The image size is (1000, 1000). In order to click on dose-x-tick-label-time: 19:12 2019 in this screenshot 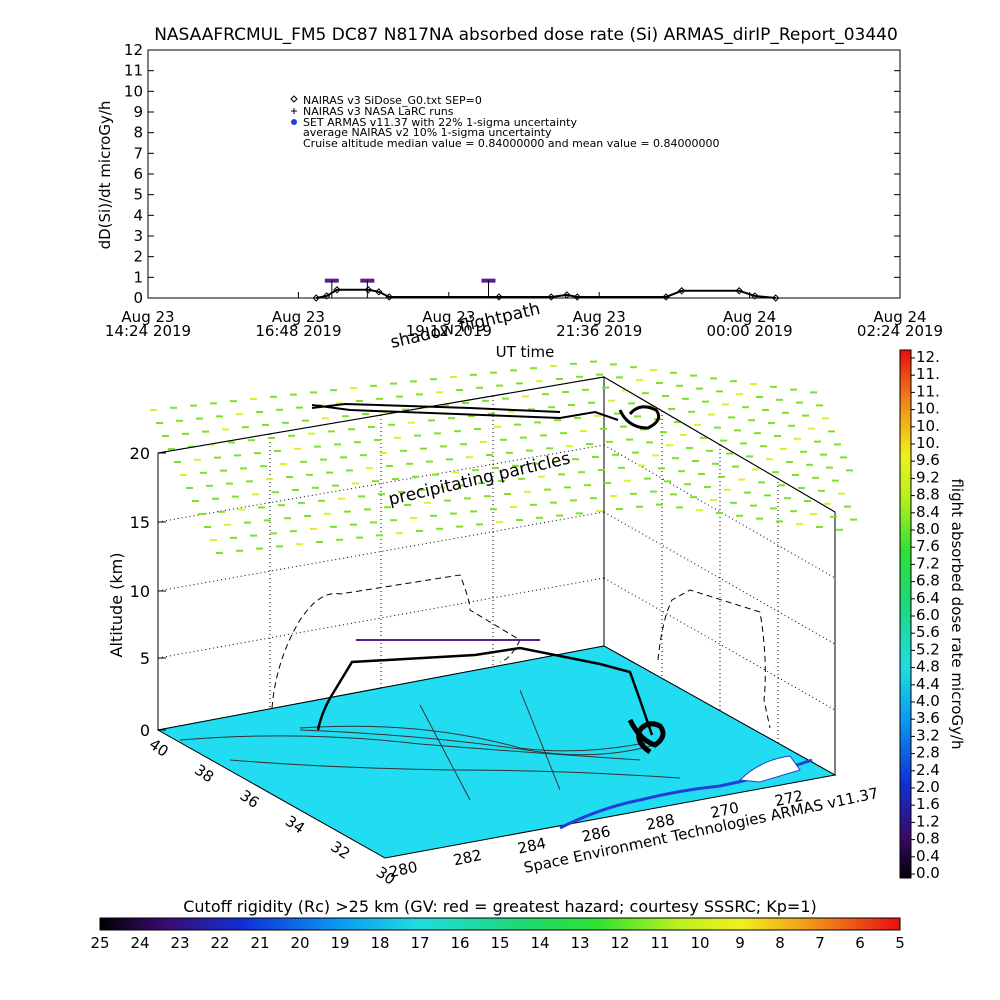, I will do `click(449, 331)`.